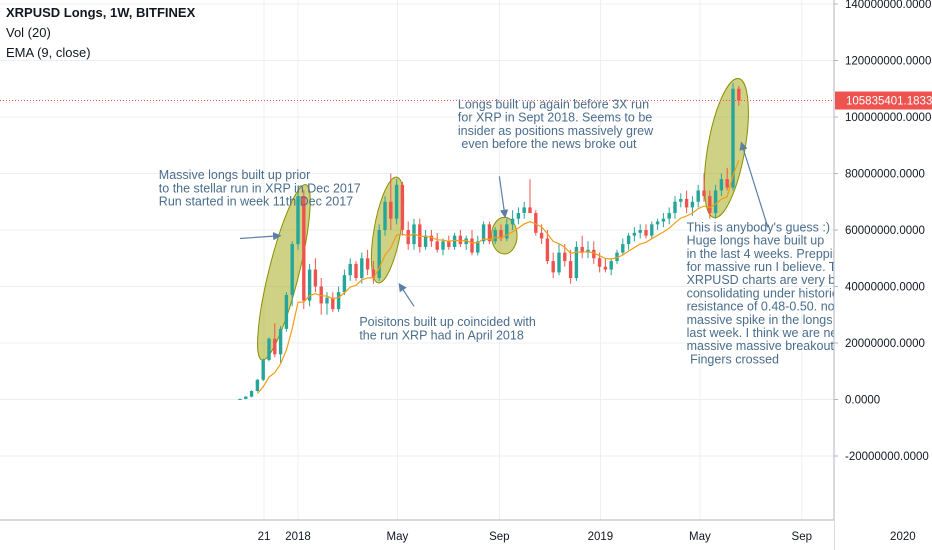  What do you see at coordinates (733, 359) in the screenshot?
I see `annotation-line: Fingers crossed` at bounding box center [733, 359].